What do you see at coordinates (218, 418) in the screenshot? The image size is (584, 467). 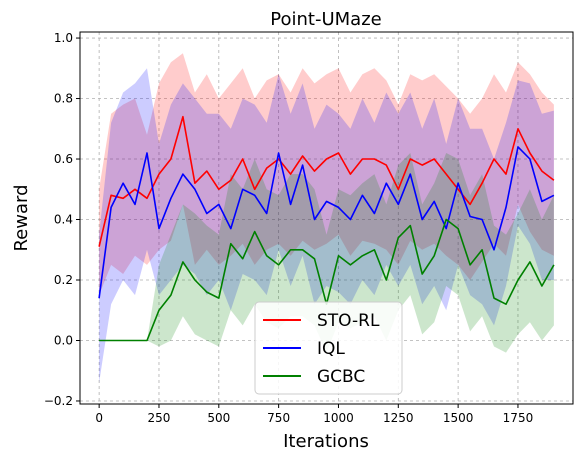 I see `x-tick-label: 500` at bounding box center [218, 418].